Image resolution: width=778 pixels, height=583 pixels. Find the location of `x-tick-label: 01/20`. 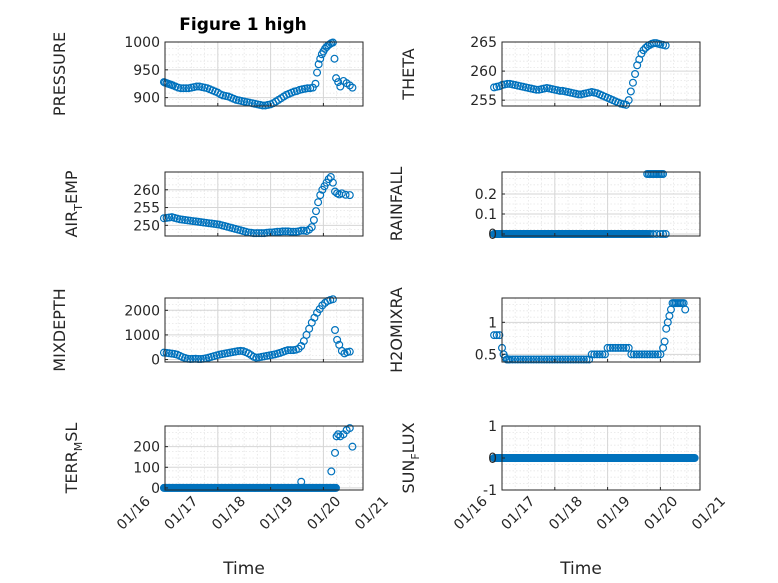

x-tick-label: 01/20 is located at coordinates (324, 514).